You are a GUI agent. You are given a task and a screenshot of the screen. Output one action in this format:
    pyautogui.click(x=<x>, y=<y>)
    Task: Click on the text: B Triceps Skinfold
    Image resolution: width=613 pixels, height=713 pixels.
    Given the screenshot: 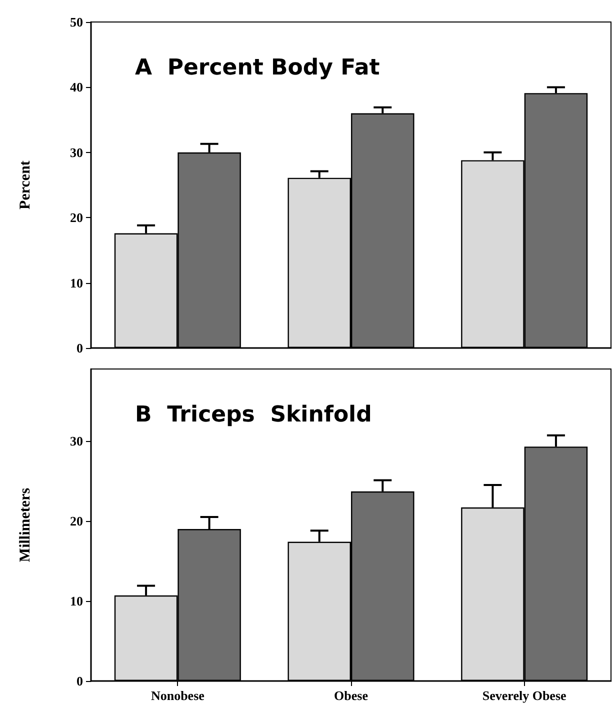 What is the action you would take?
    pyautogui.click(x=253, y=415)
    